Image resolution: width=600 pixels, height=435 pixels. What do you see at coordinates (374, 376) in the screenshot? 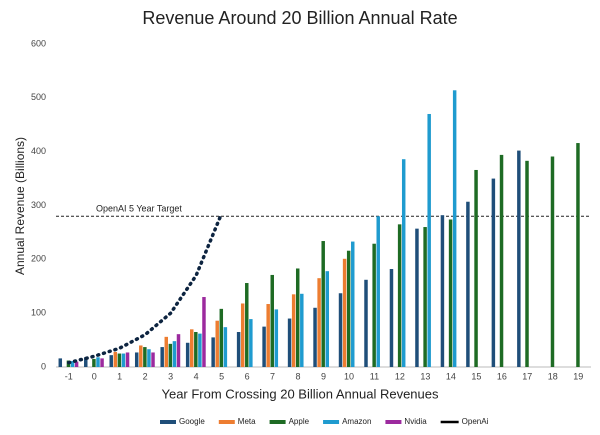
I see `x-tick-label: 11` at bounding box center [374, 376].